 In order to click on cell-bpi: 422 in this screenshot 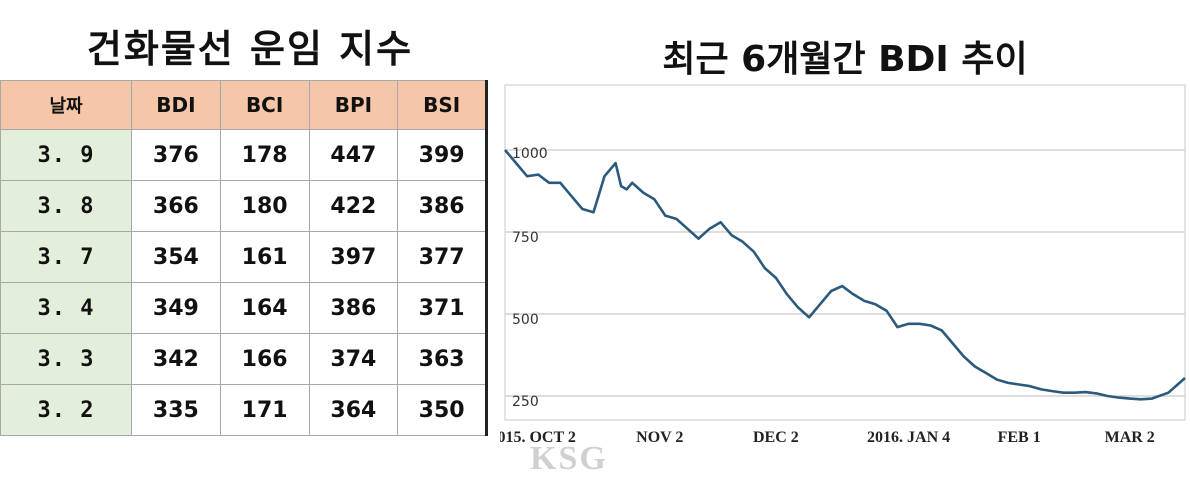, I will do `click(353, 206)`.